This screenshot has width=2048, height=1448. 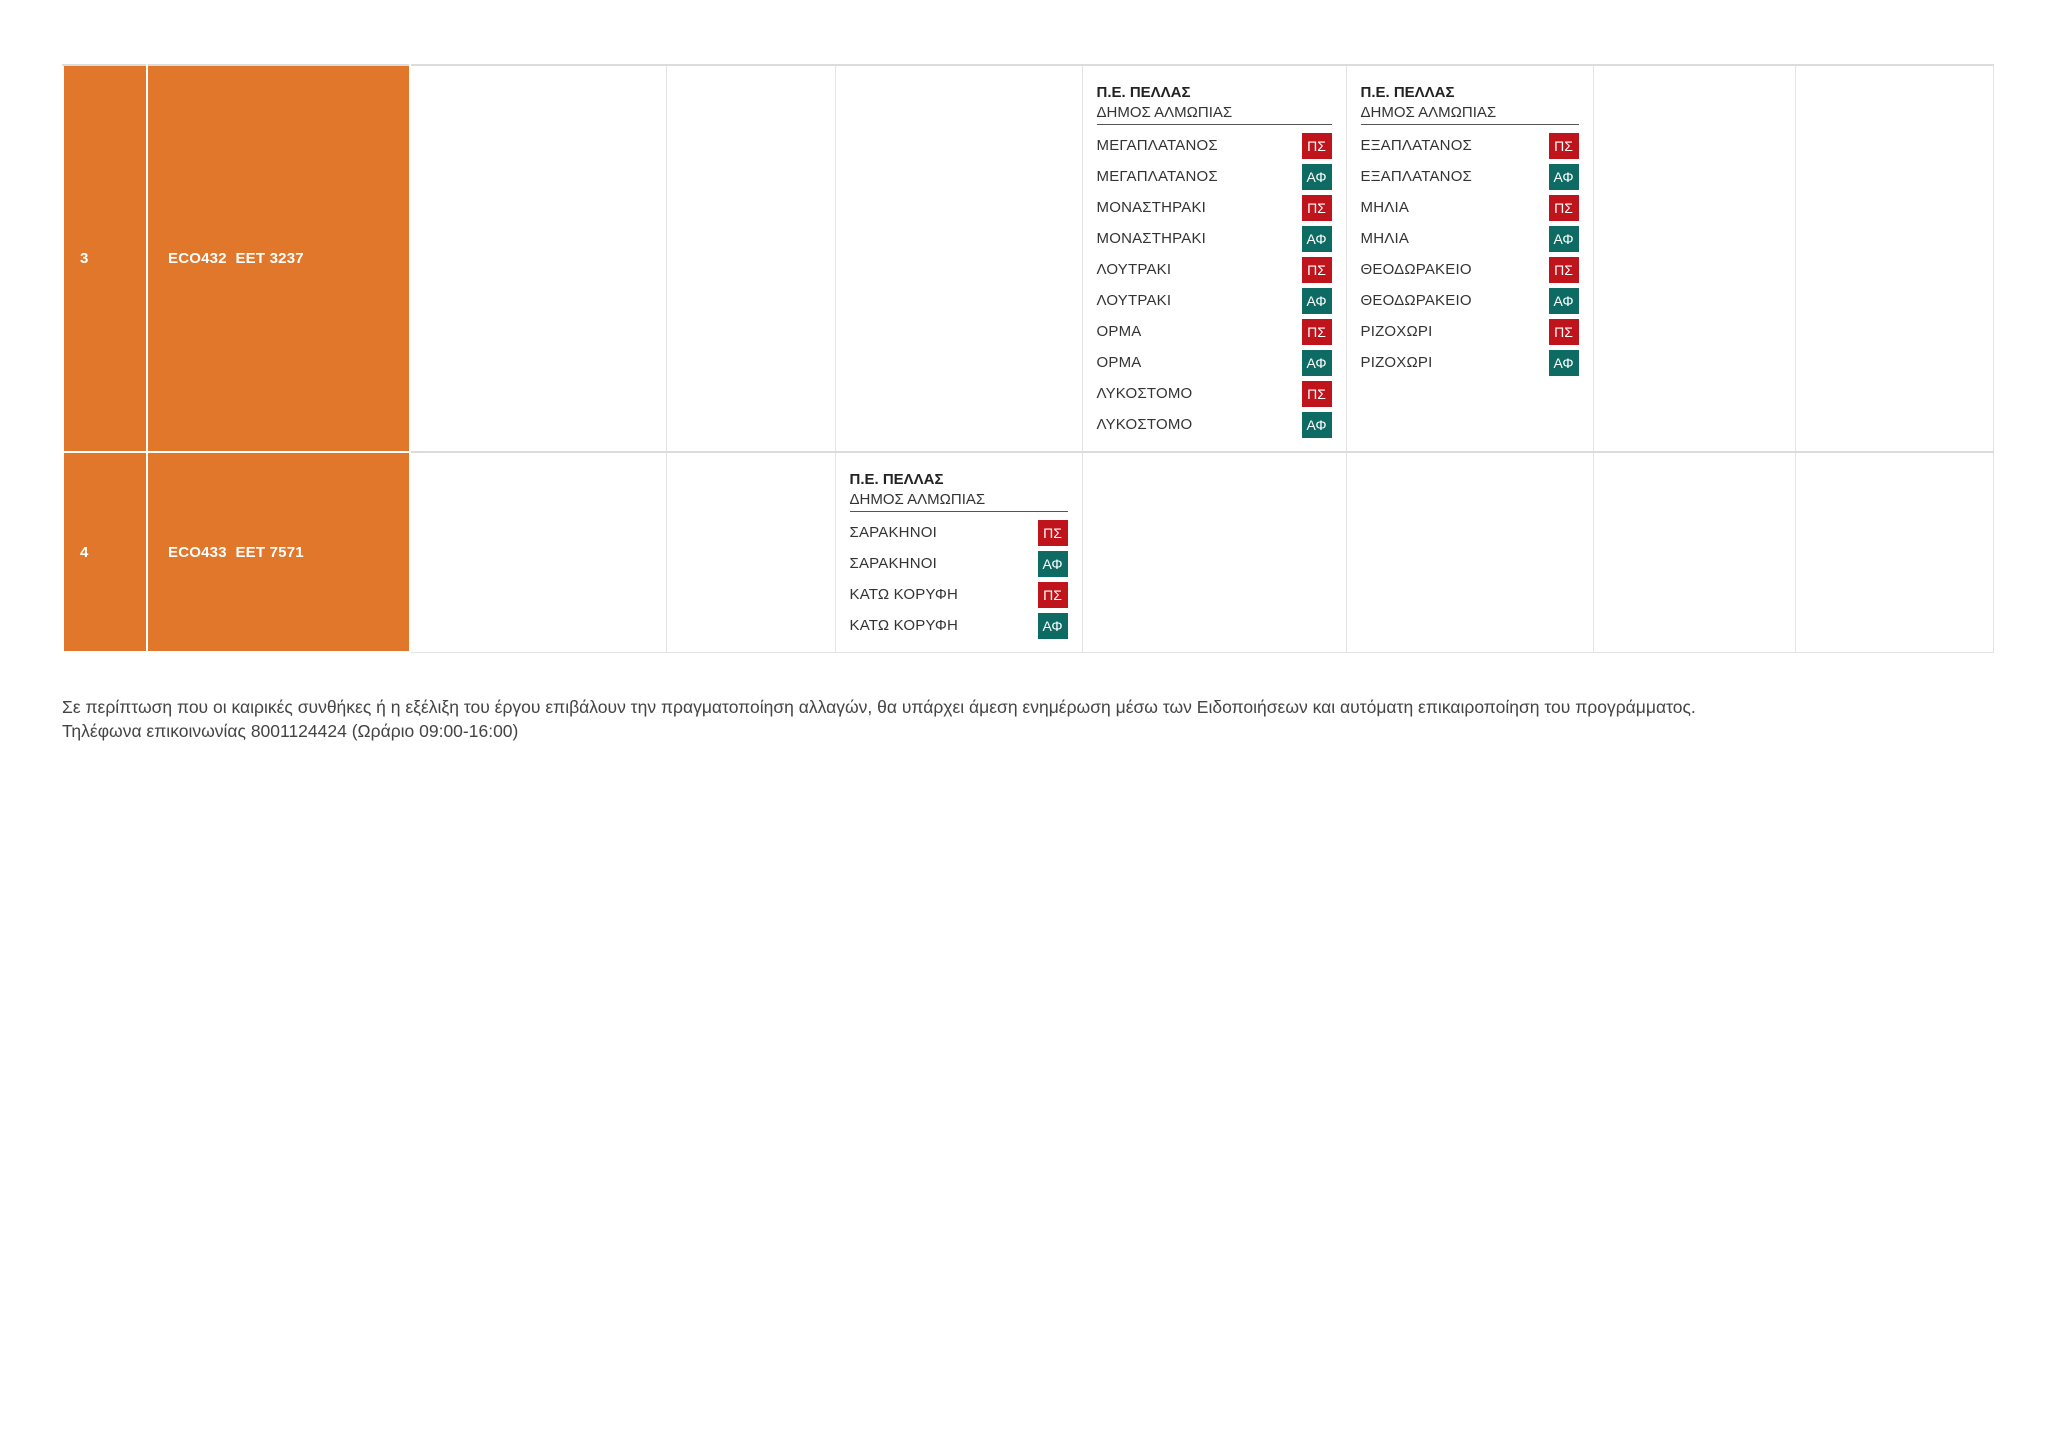 I want to click on stop-row: ΛΟΥΤΡΑΚΙ ΑΦ, so click(x=1214, y=300).